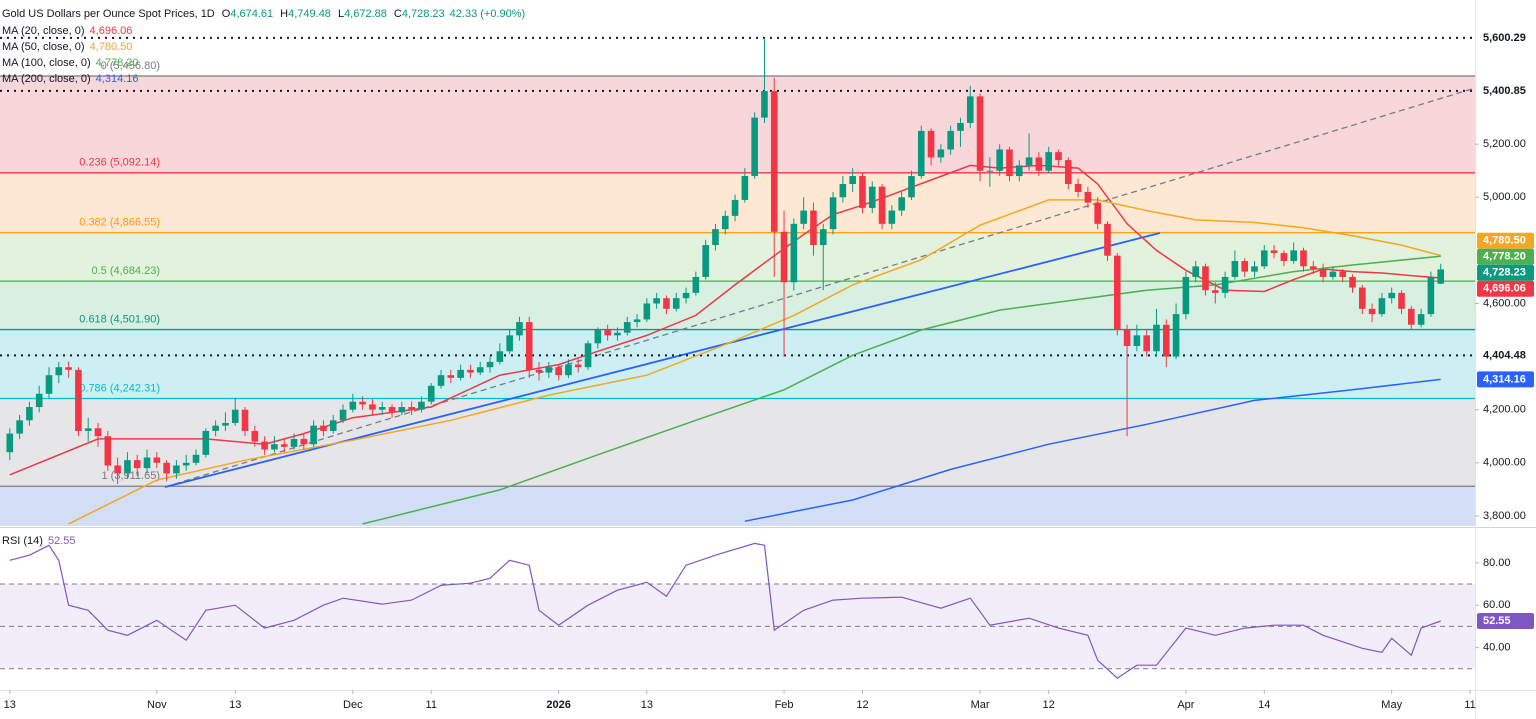  What do you see at coordinates (1497, 605) in the screenshot?
I see `y-tick-label: 60.00` at bounding box center [1497, 605].